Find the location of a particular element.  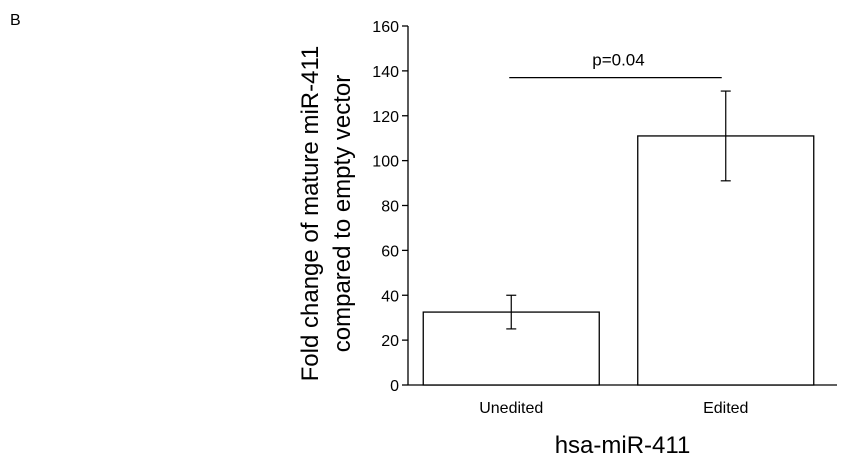

y-tick-label: 20 is located at coordinates (390, 341).